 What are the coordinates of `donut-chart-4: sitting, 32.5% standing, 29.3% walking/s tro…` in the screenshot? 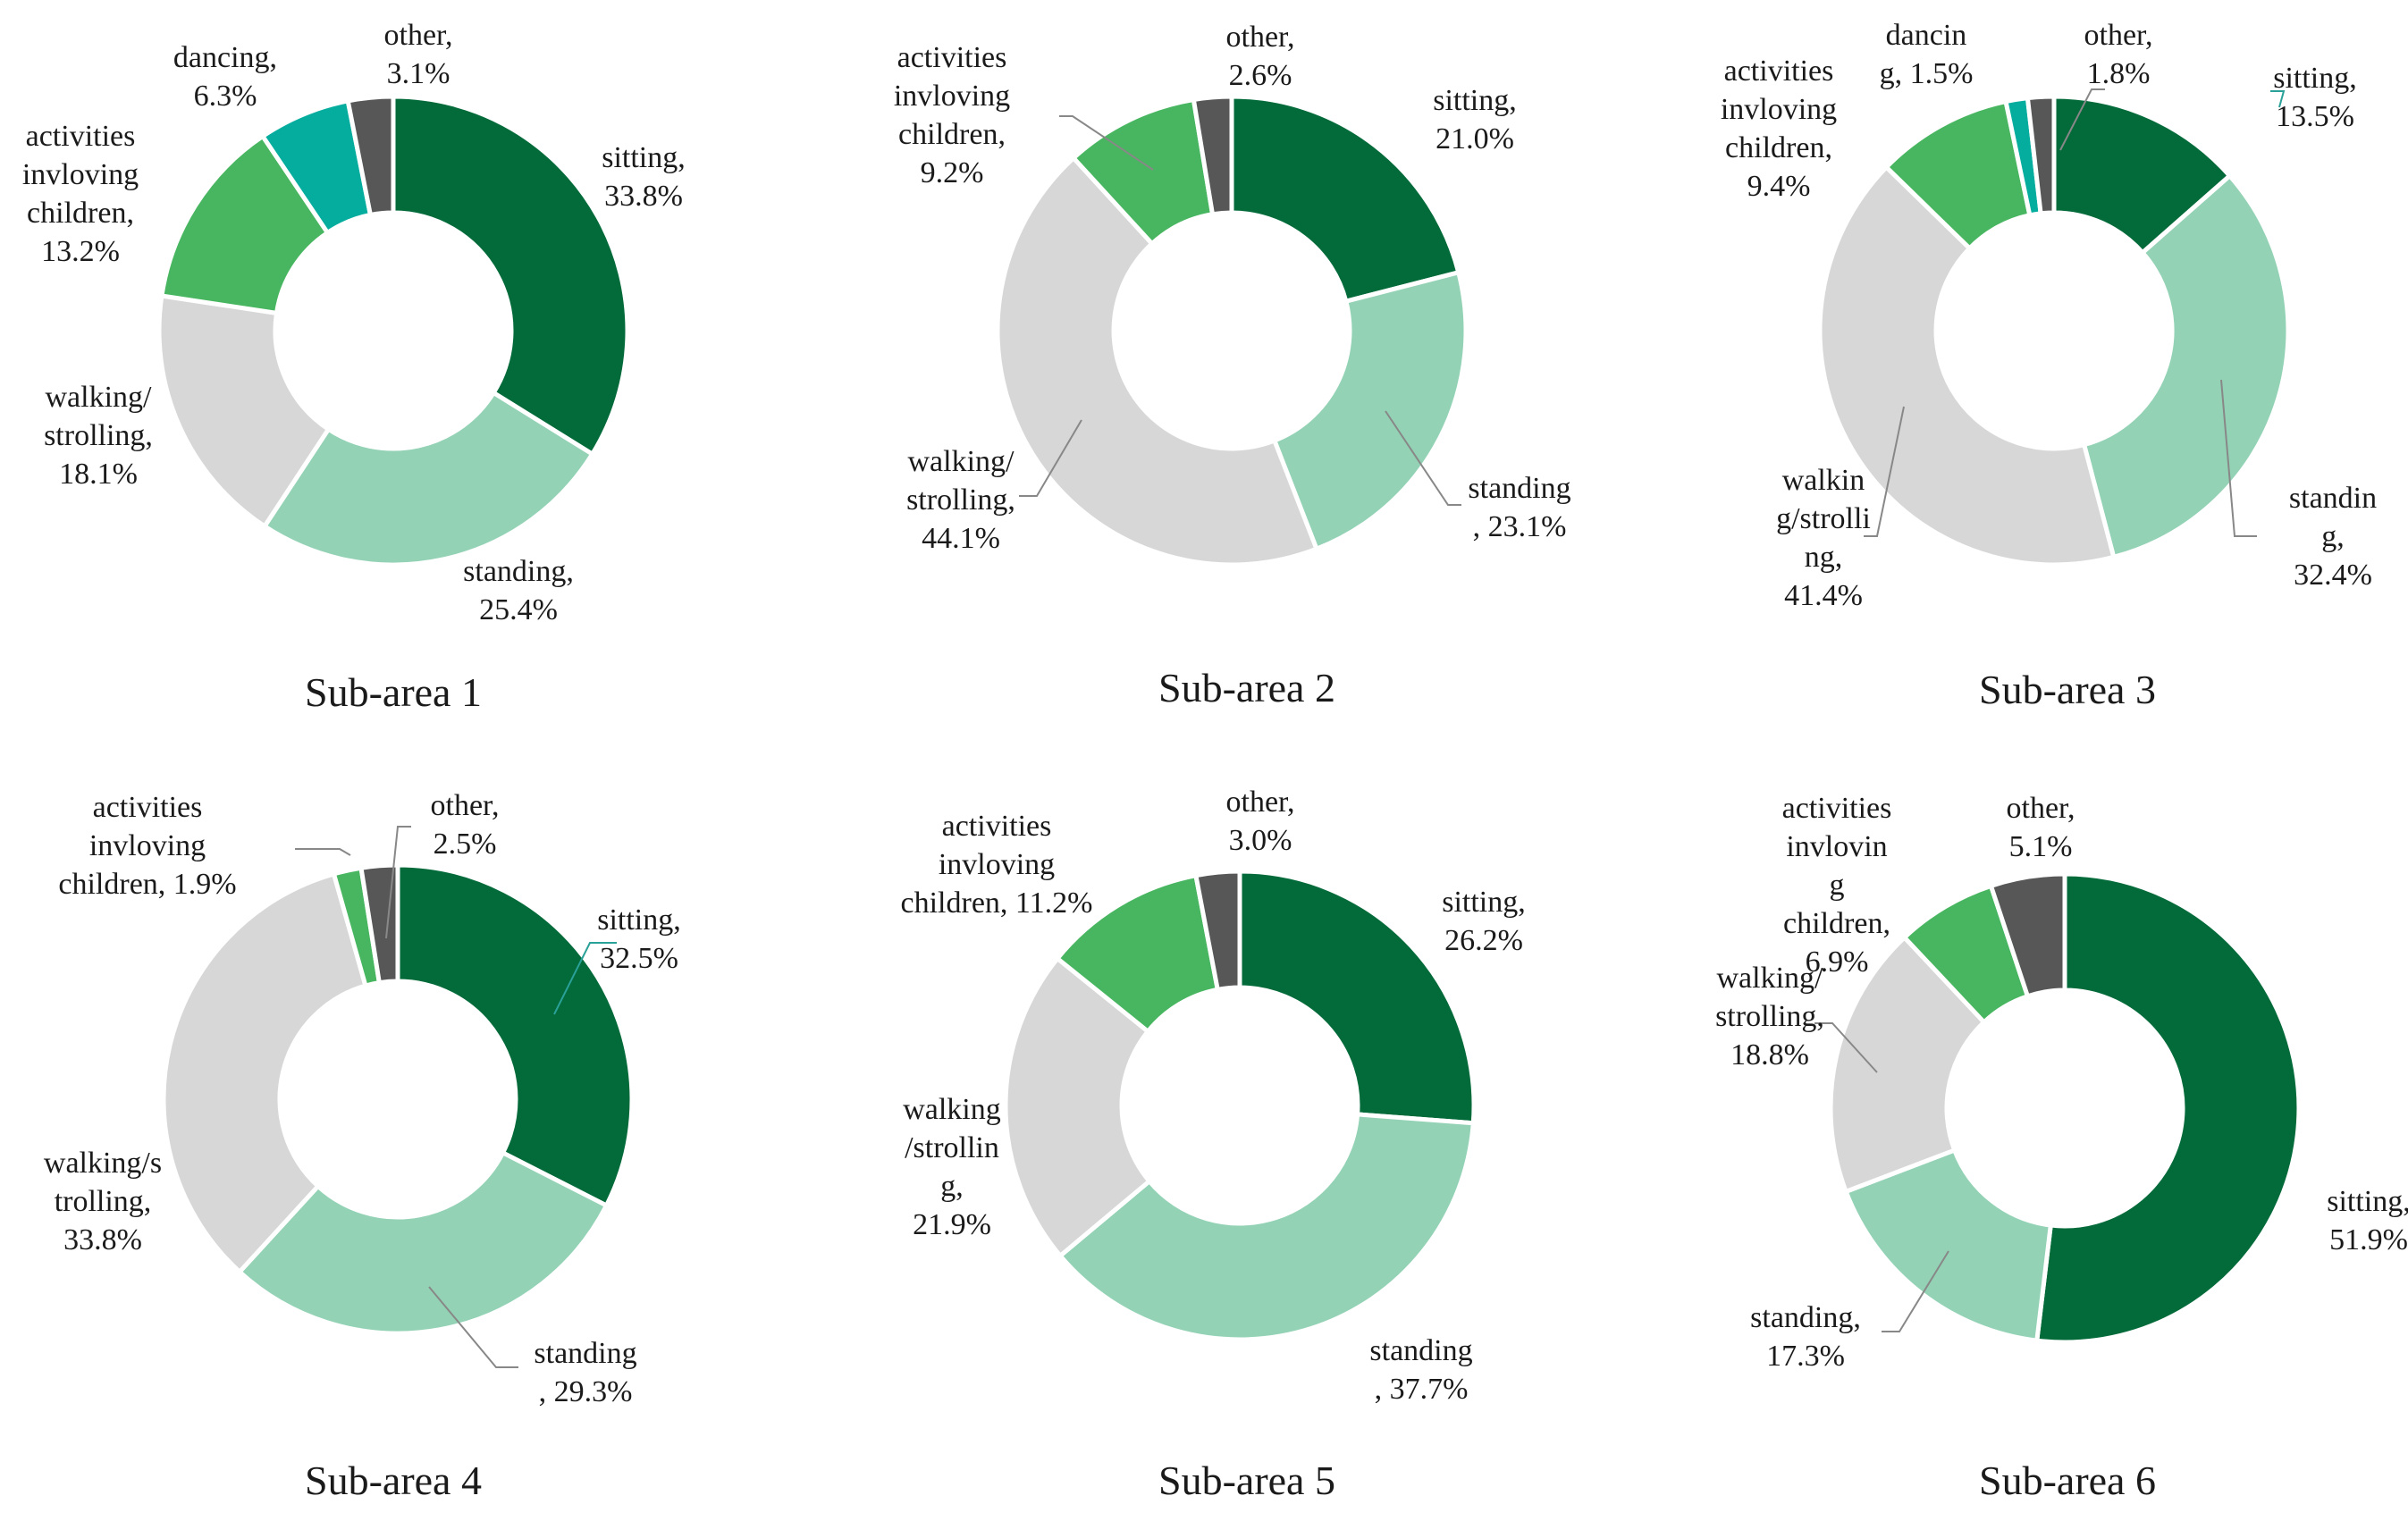 It's located at (363, 1146).